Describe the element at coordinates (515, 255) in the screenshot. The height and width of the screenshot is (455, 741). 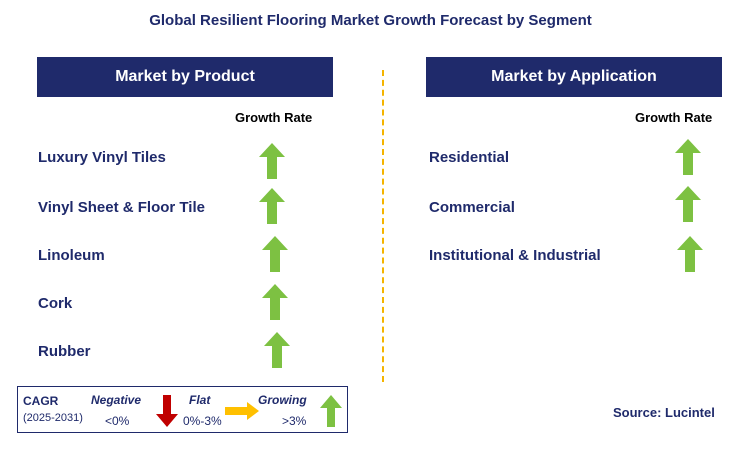
I see `application-row-institutional-industrial: Institutional & Industrial` at that location.